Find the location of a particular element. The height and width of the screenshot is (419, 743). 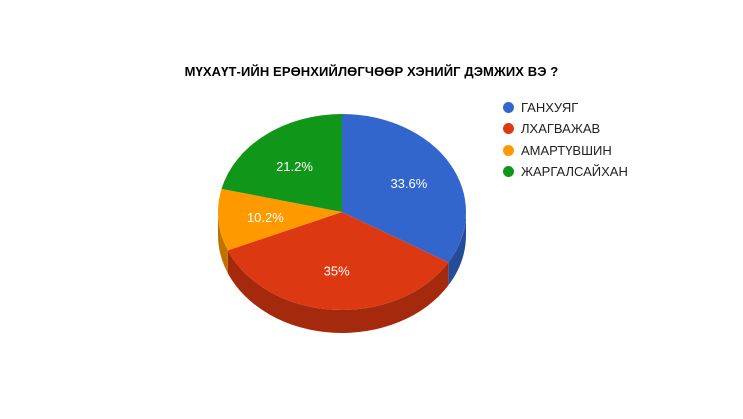

legend-item-3: АМАРТҮВШИН is located at coordinates (565, 150).